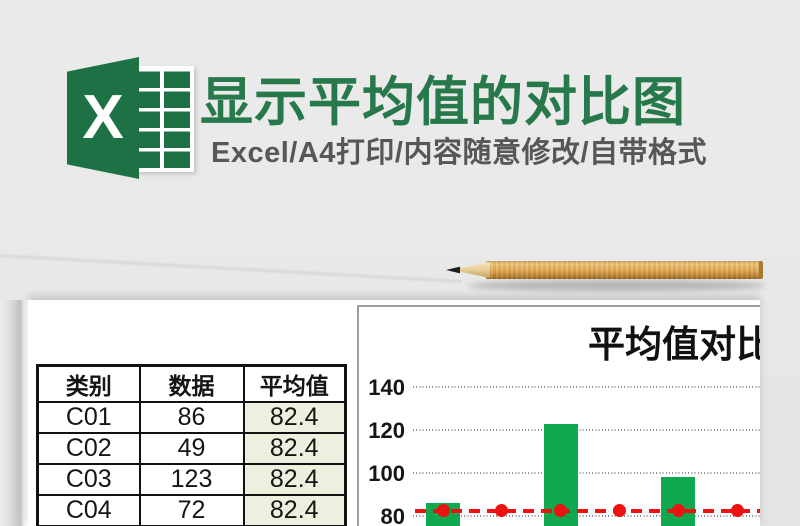 This screenshot has width=800, height=526. What do you see at coordinates (231, 267) in the screenshot?
I see `pencil-cast-shadow` at bounding box center [231, 267].